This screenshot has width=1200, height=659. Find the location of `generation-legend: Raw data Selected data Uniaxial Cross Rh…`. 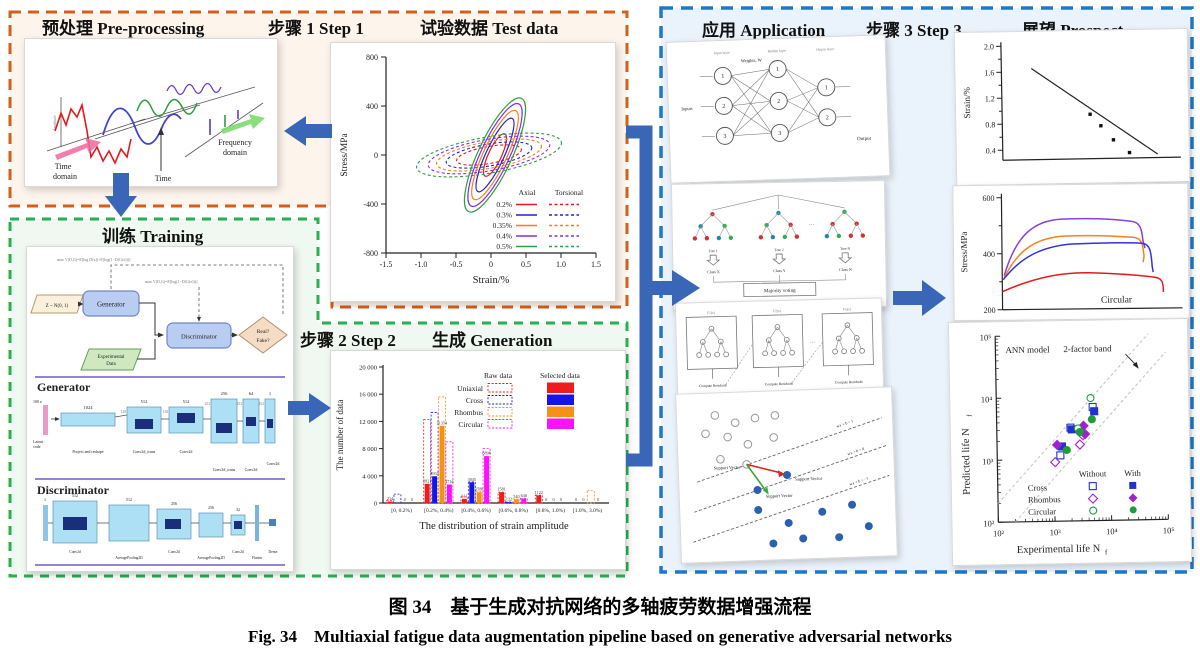

generation-legend: Raw data Selected data Uniaxial Cross Rh… is located at coordinates (517, 400).